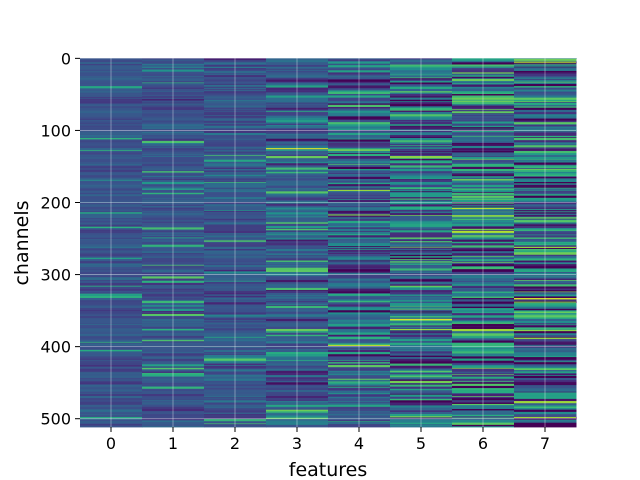 The height and width of the screenshot is (480, 640). Describe the element at coordinates (66, 58) in the screenshot. I see `y-tick-label: 0` at that location.